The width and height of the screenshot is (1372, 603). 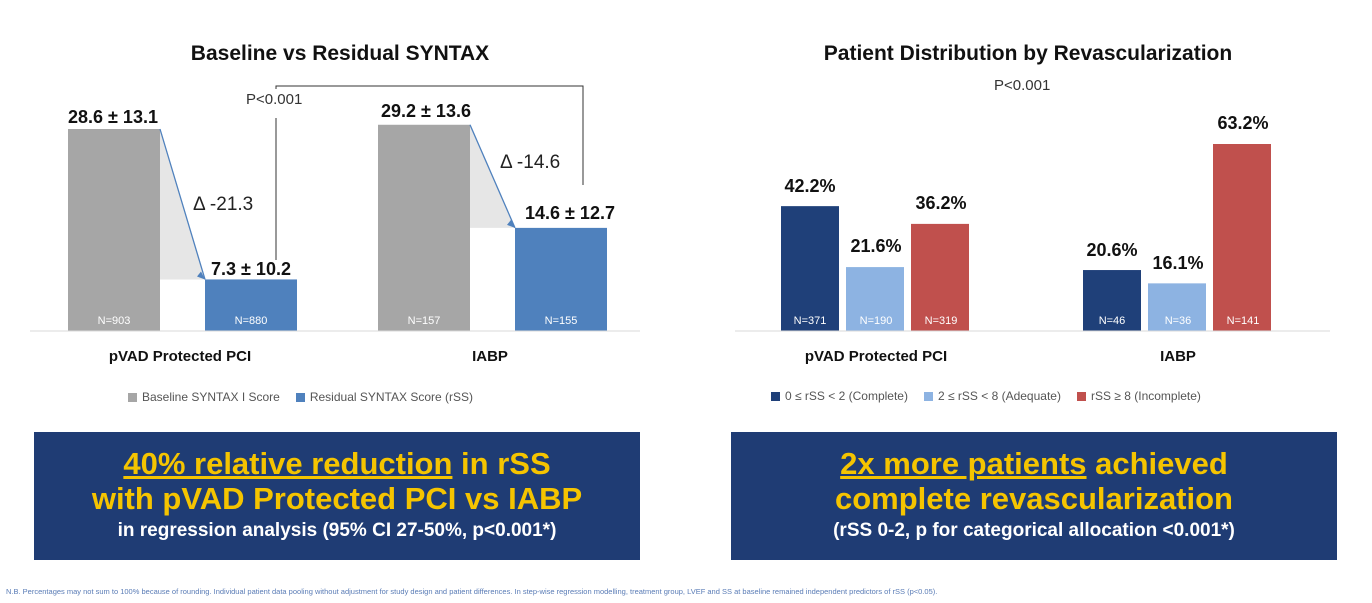 What do you see at coordinates (1112, 250) in the screenshot?
I see `right-label-iabp-complete: 20.6%` at bounding box center [1112, 250].